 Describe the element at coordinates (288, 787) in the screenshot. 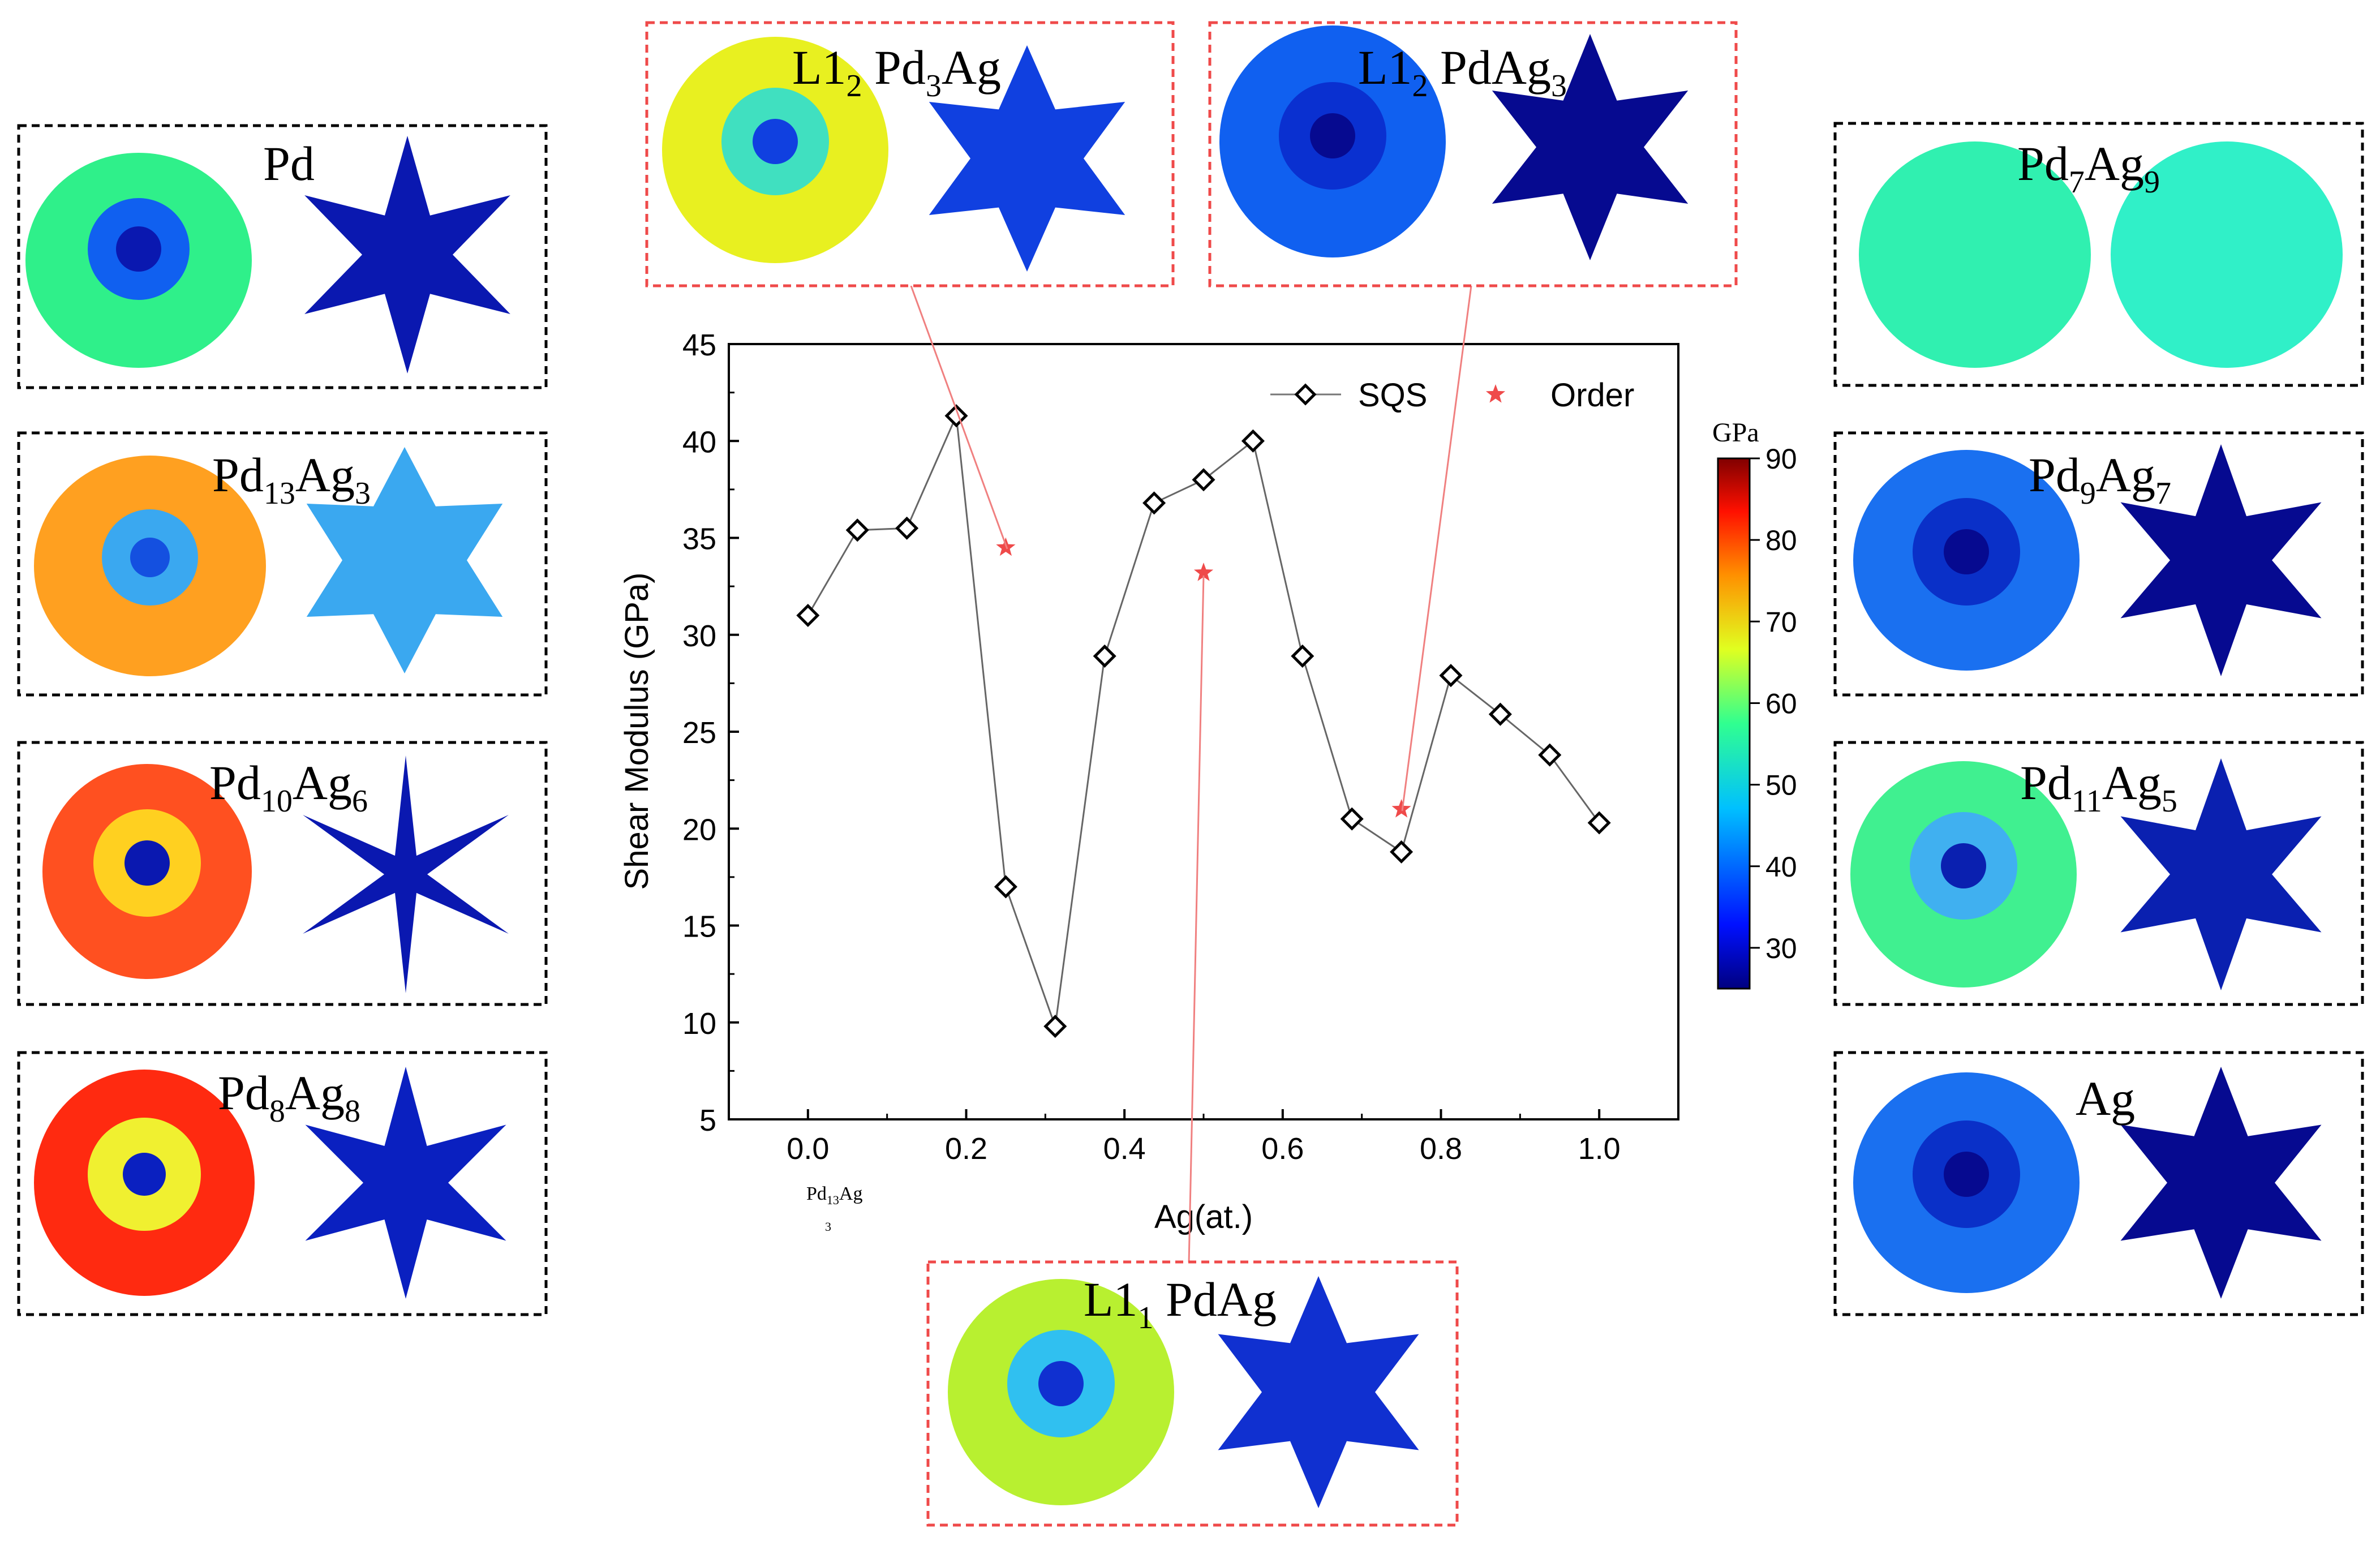

I see `panel-title: Pd10Ag6` at that location.